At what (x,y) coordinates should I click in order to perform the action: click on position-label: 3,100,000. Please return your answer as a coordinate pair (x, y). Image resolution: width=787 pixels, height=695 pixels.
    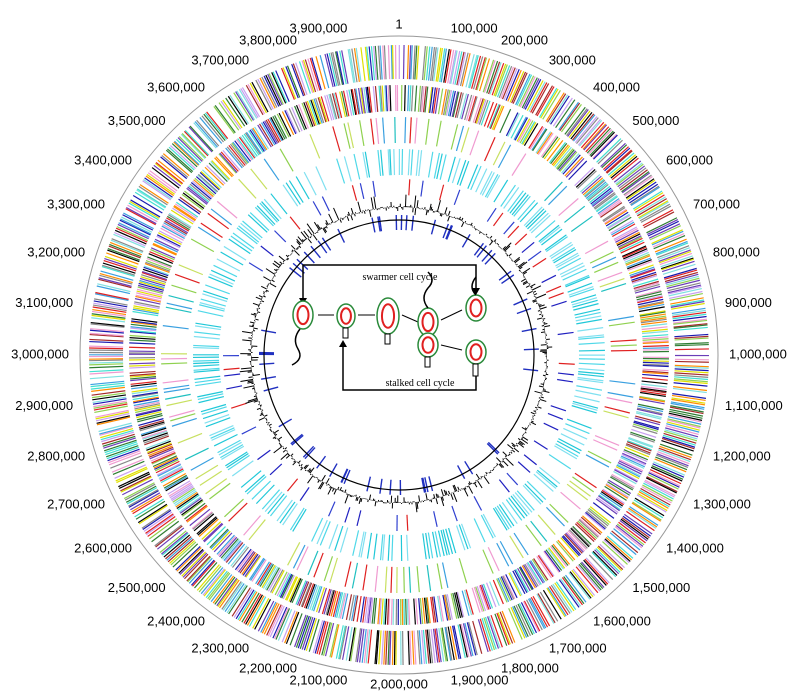
    Looking at the image, I should click on (44, 302).